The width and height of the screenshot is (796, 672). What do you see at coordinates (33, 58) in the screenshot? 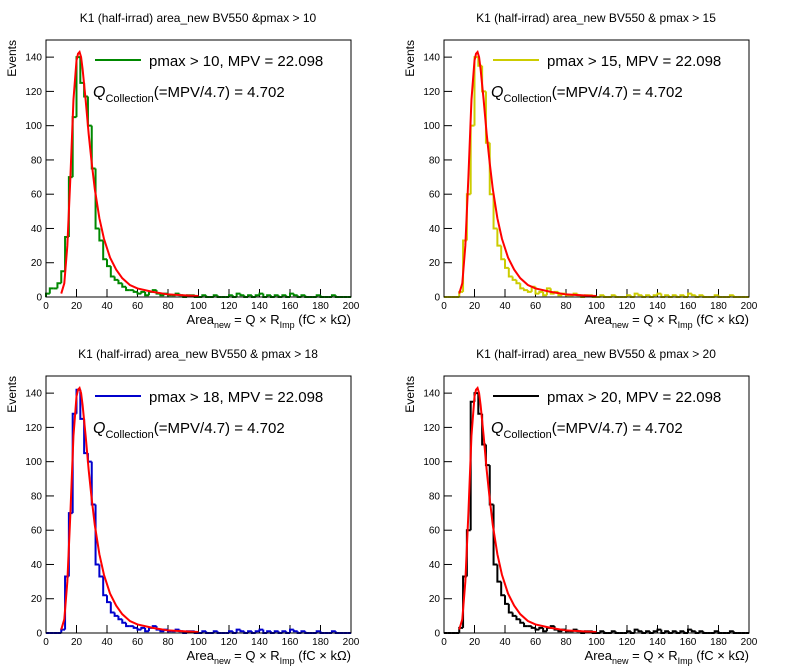
I see `y-tick-label: 140` at bounding box center [33, 58].